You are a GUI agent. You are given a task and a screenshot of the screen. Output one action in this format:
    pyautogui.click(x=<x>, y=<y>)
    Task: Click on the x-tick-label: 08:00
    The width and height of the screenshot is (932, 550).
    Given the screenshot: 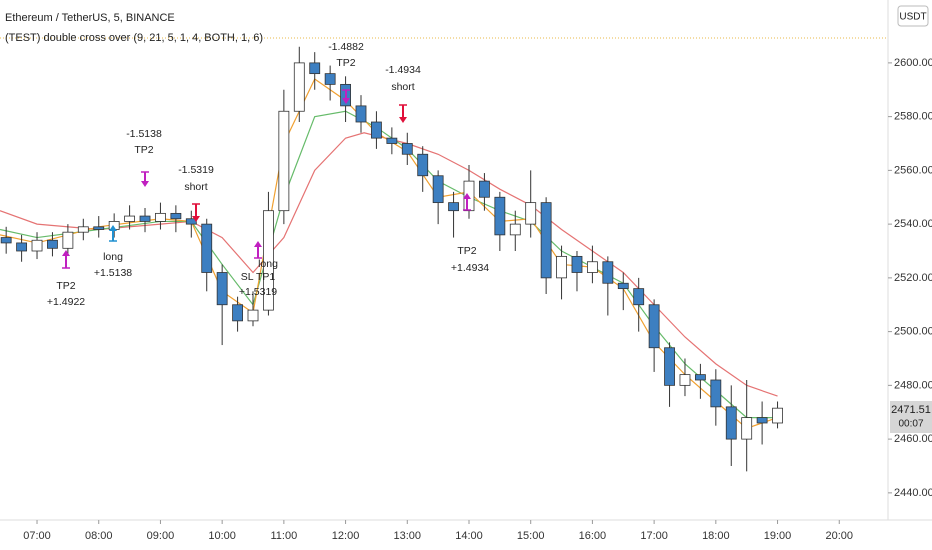 What is the action you would take?
    pyautogui.click(x=99, y=536)
    